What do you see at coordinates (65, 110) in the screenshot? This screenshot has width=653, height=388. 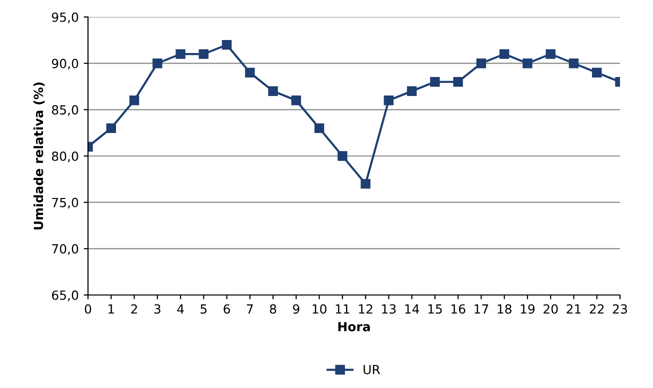 I see `y-tick-label: 85,0` at bounding box center [65, 110].